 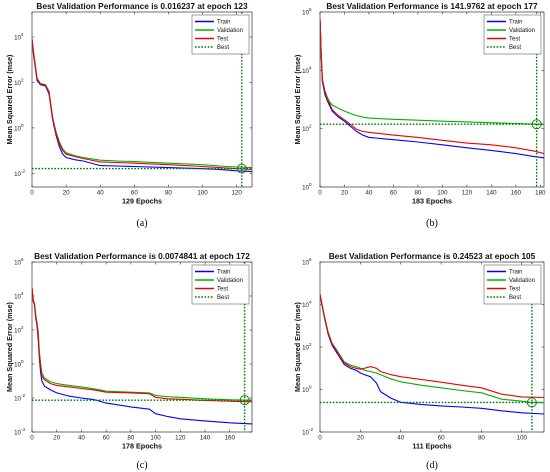 I want to click on y-tick-exponent: -4, so click(x=23, y=429).